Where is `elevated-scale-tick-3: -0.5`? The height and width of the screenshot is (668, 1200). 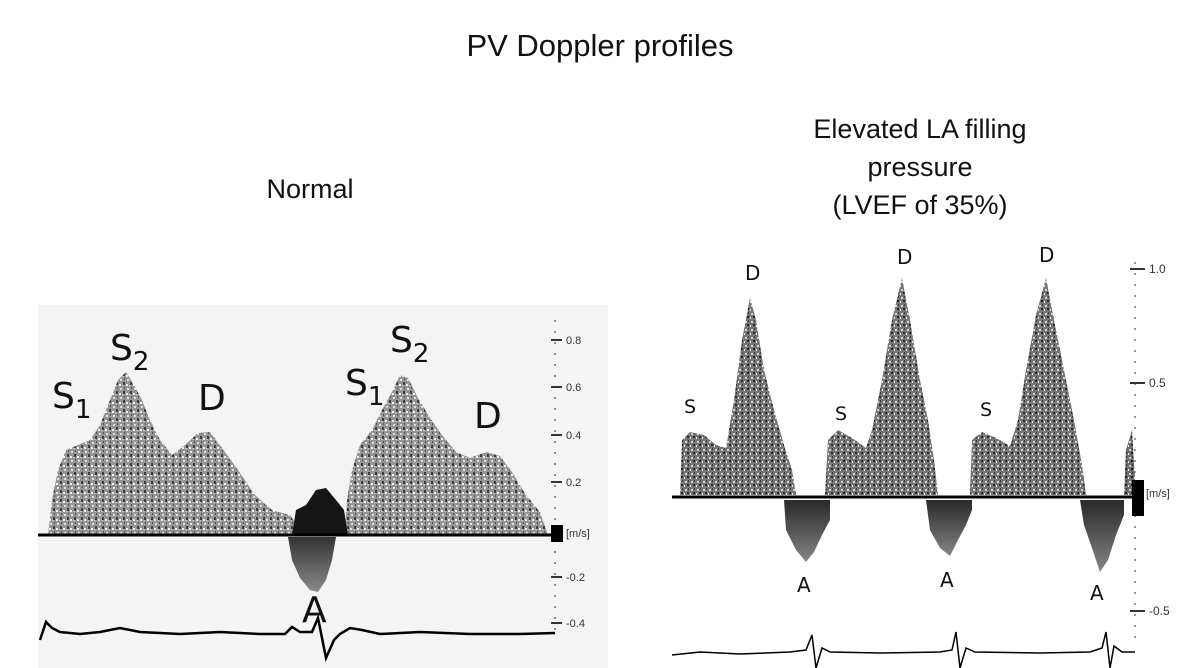 elevated-scale-tick-3: -0.5 is located at coordinates (1150, 611).